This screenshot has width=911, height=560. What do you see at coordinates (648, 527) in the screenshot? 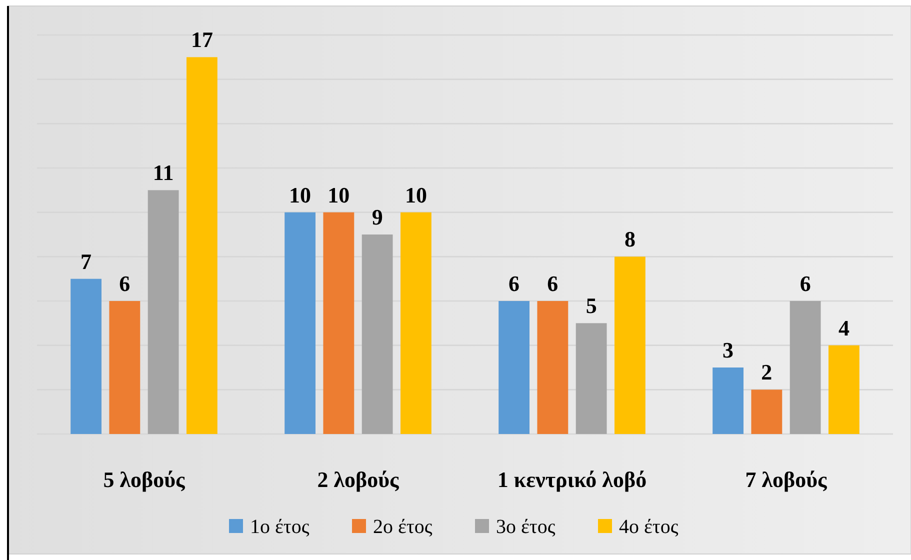
I see `legend-label: 4ο έτος` at bounding box center [648, 527].